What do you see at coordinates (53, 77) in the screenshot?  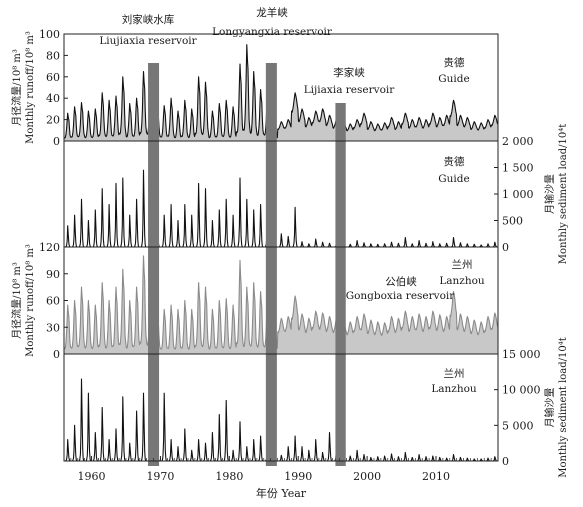 I see `y-tick-label-guide_runoff: 60` at bounding box center [53, 77].